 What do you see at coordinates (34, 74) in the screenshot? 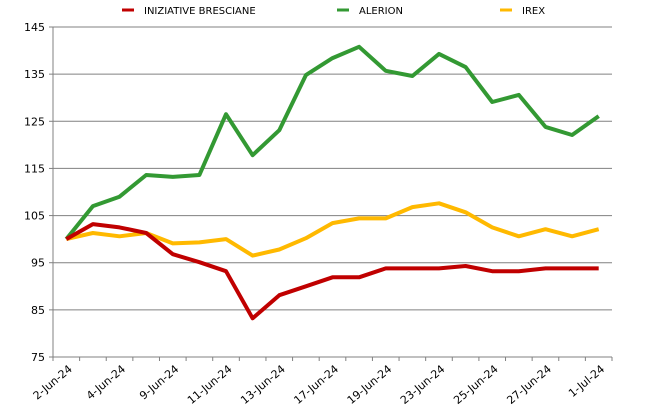
I see `y-tick-label: 135` at bounding box center [34, 74].